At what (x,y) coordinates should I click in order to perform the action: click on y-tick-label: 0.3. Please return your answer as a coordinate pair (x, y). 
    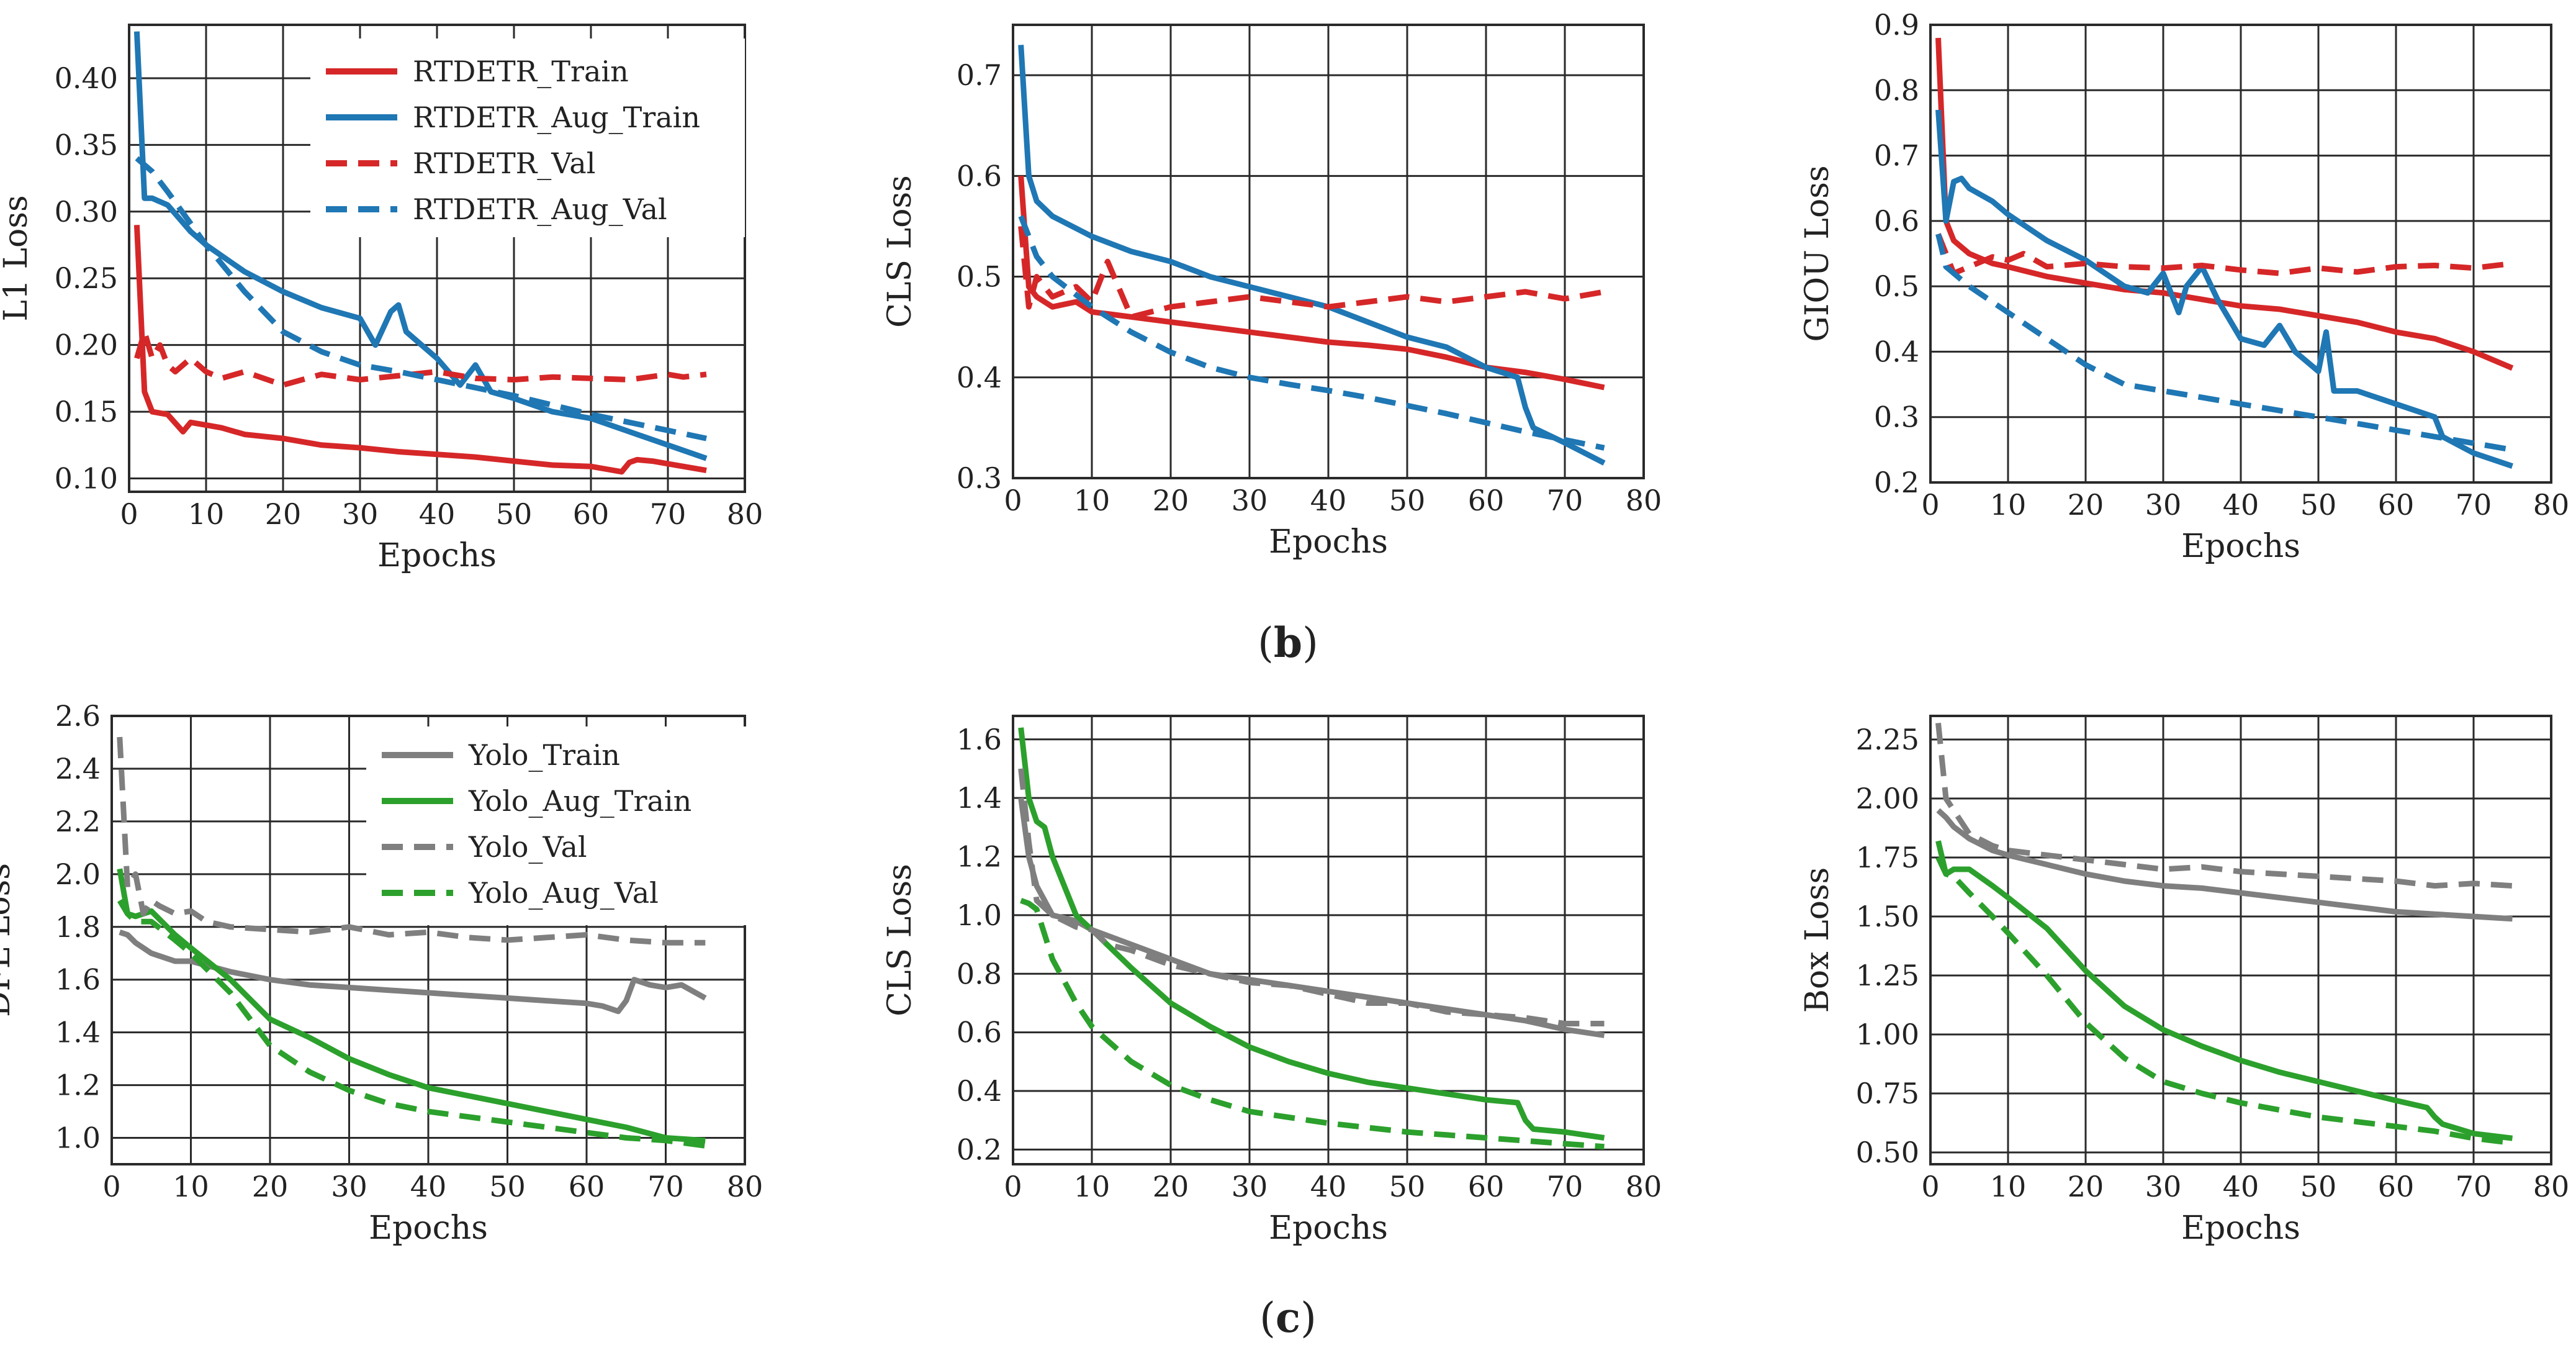
    Looking at the image, I should click on (1896, 417).